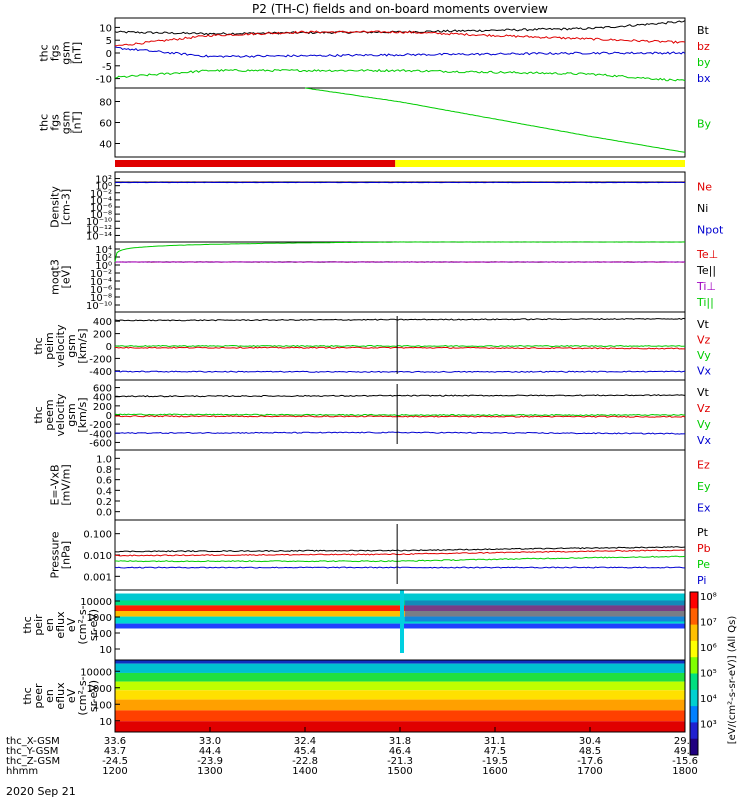 Image resolution: width=750 pixels, height=800 pixels. I want to click on series-bx, so click(400, 52).